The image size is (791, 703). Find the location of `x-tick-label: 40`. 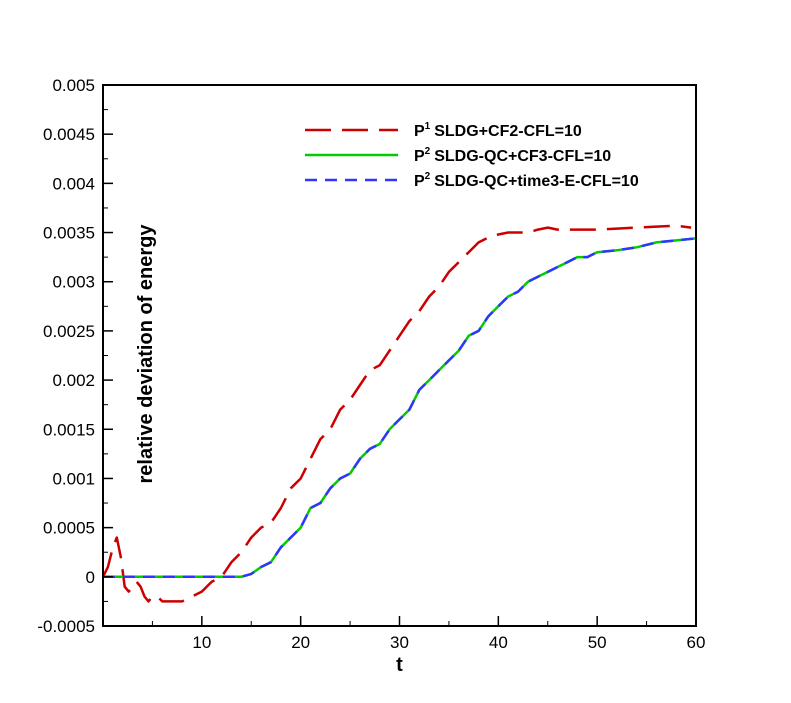

x-tick-label: 40 is located at coordinates (498, 642).